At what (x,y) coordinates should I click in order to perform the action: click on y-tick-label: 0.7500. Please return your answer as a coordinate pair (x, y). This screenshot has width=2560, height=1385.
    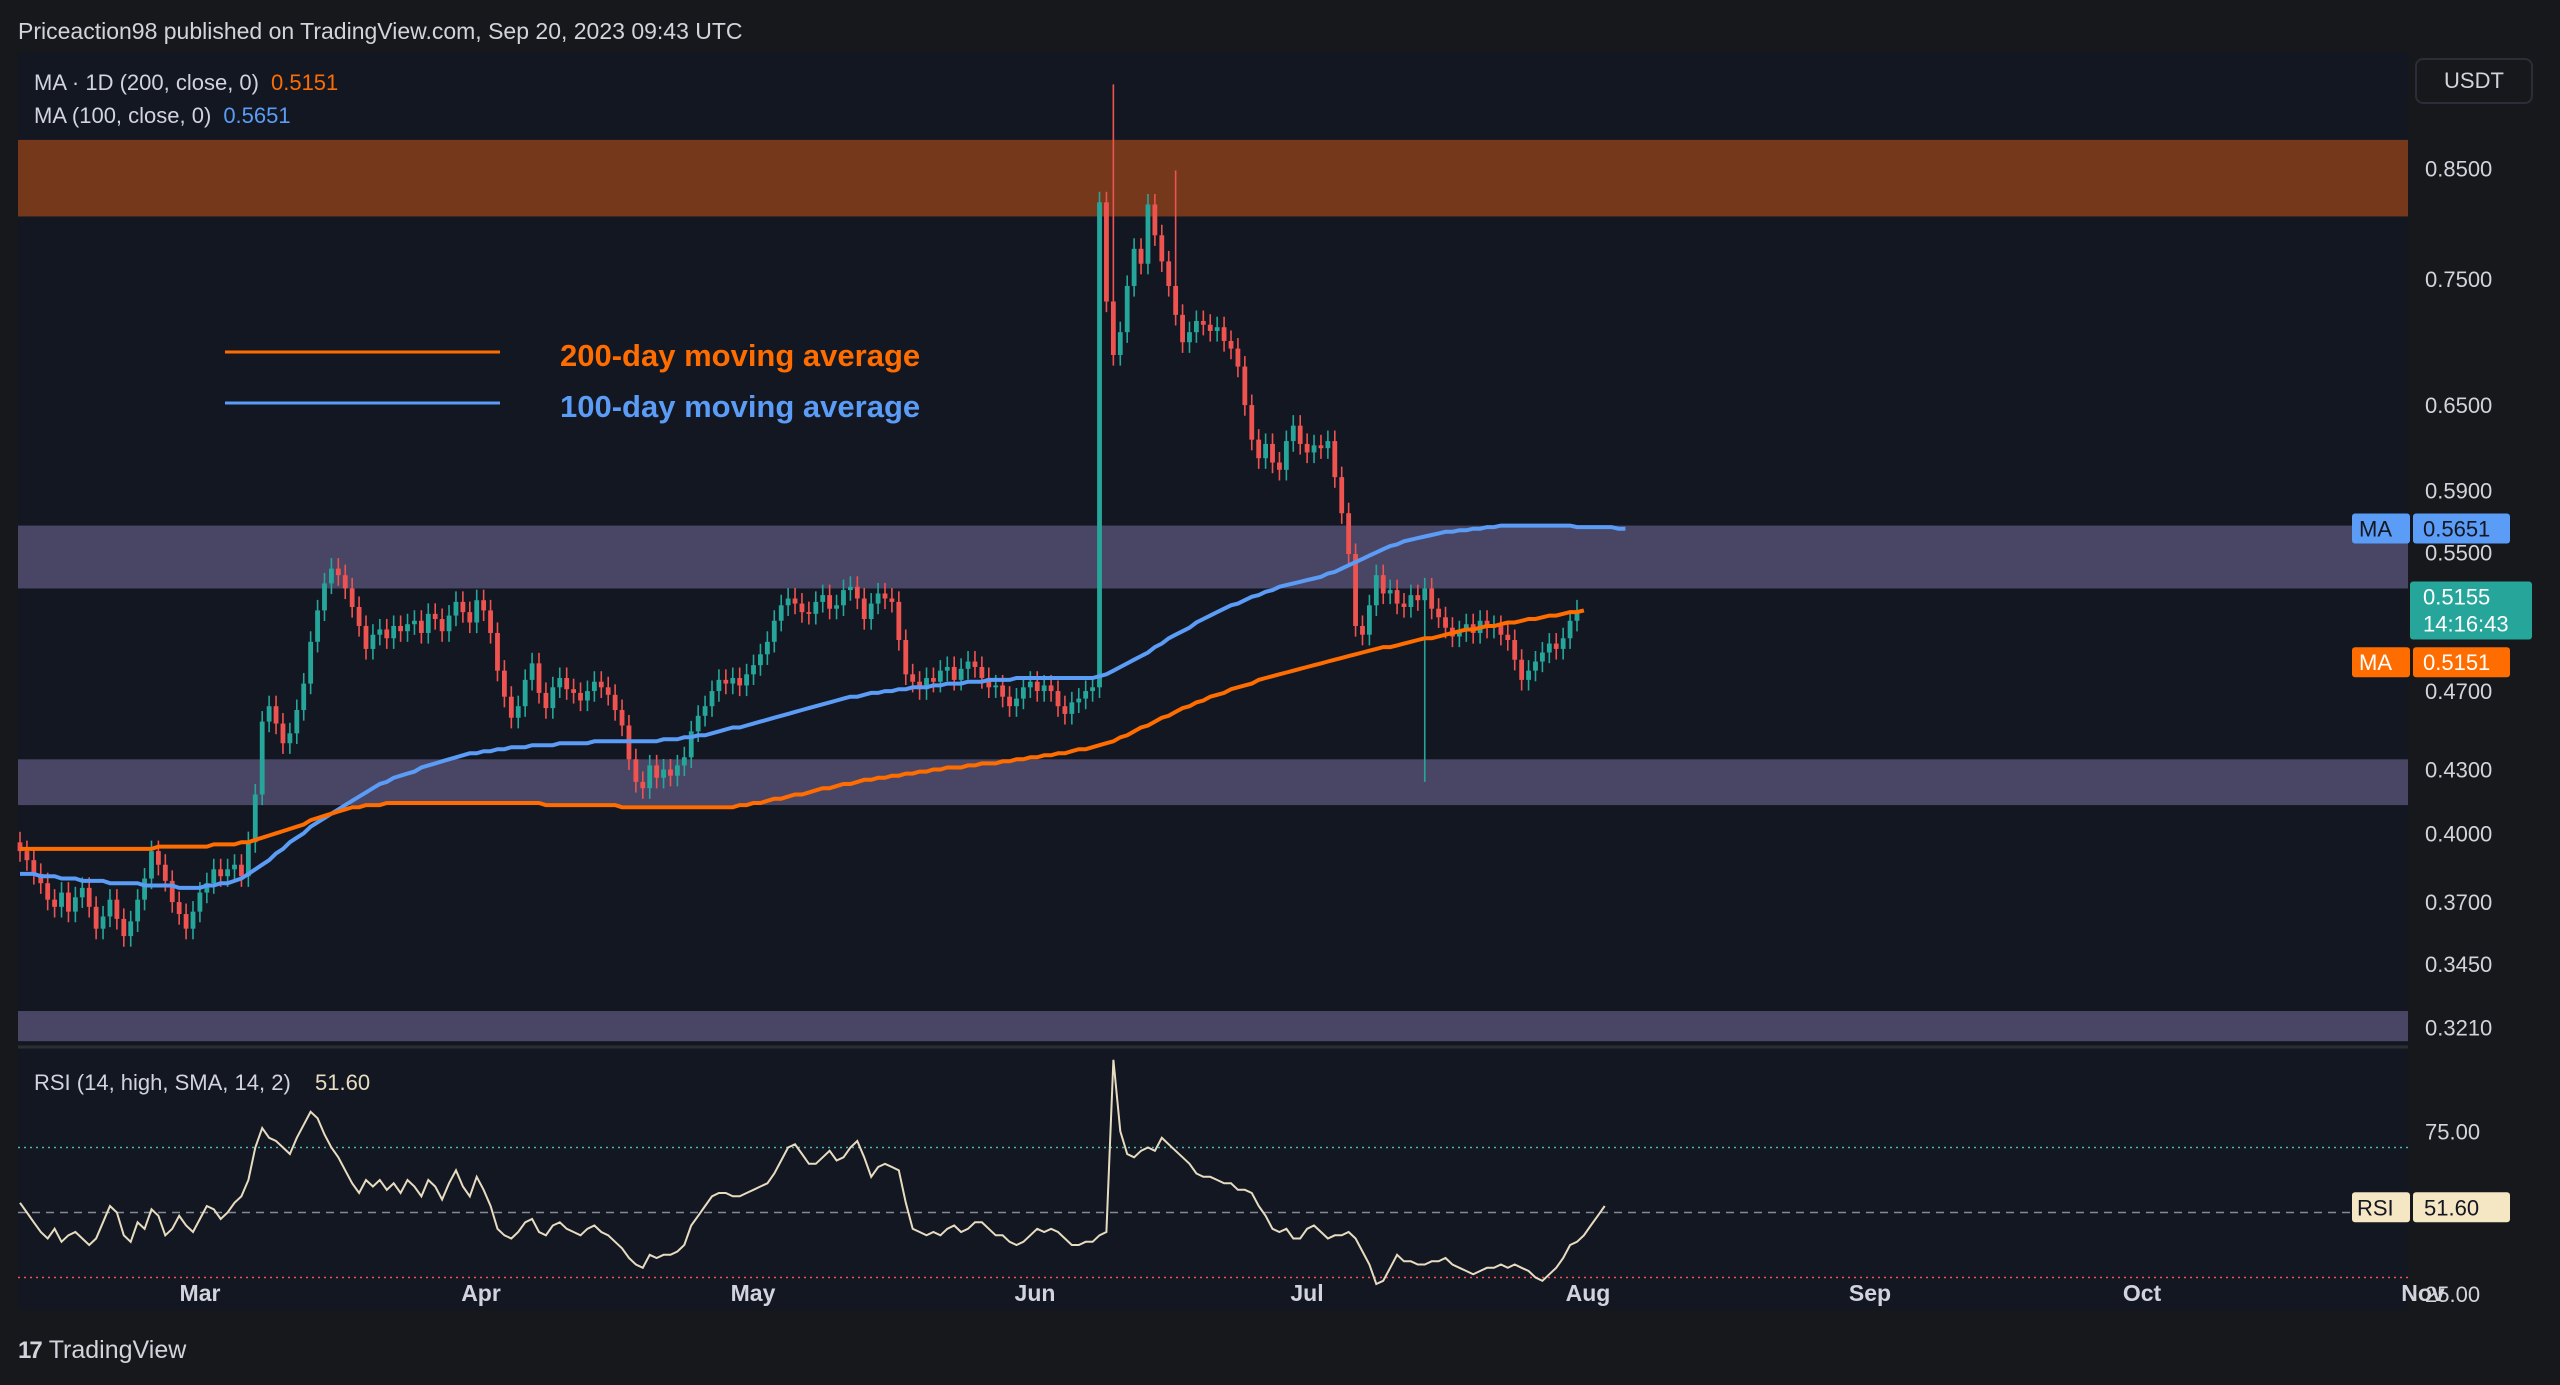
    Looking at the image, I should click on (2458, 279).